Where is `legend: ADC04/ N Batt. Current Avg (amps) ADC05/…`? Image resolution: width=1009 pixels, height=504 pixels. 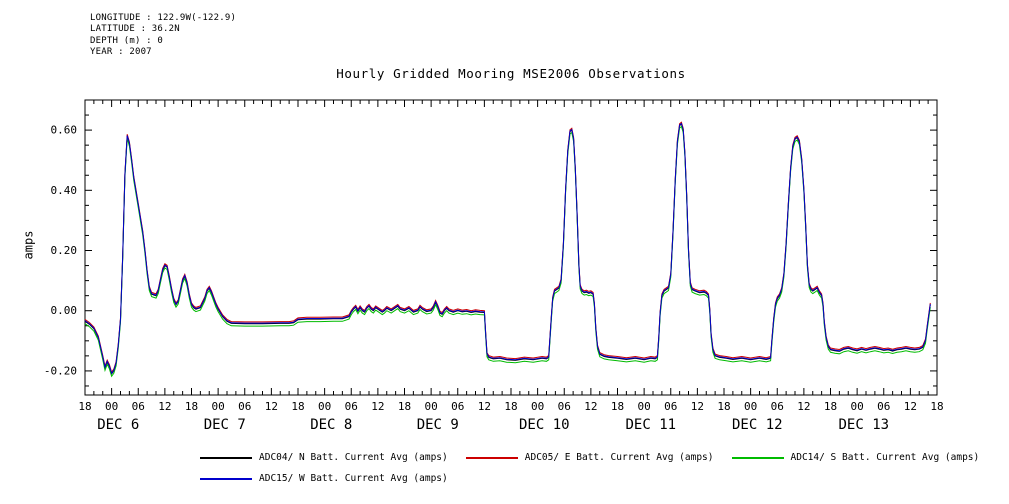 legend: ADC04/ N Batt. Current Avg (amps) ADC05/… is located at coordinates (590, 468).